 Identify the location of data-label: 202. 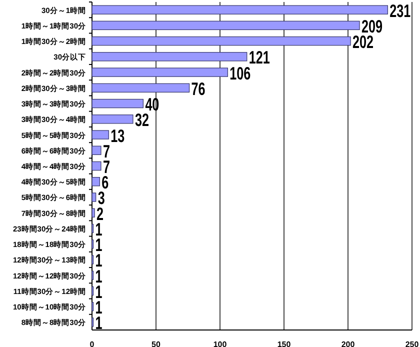
(363, 42).